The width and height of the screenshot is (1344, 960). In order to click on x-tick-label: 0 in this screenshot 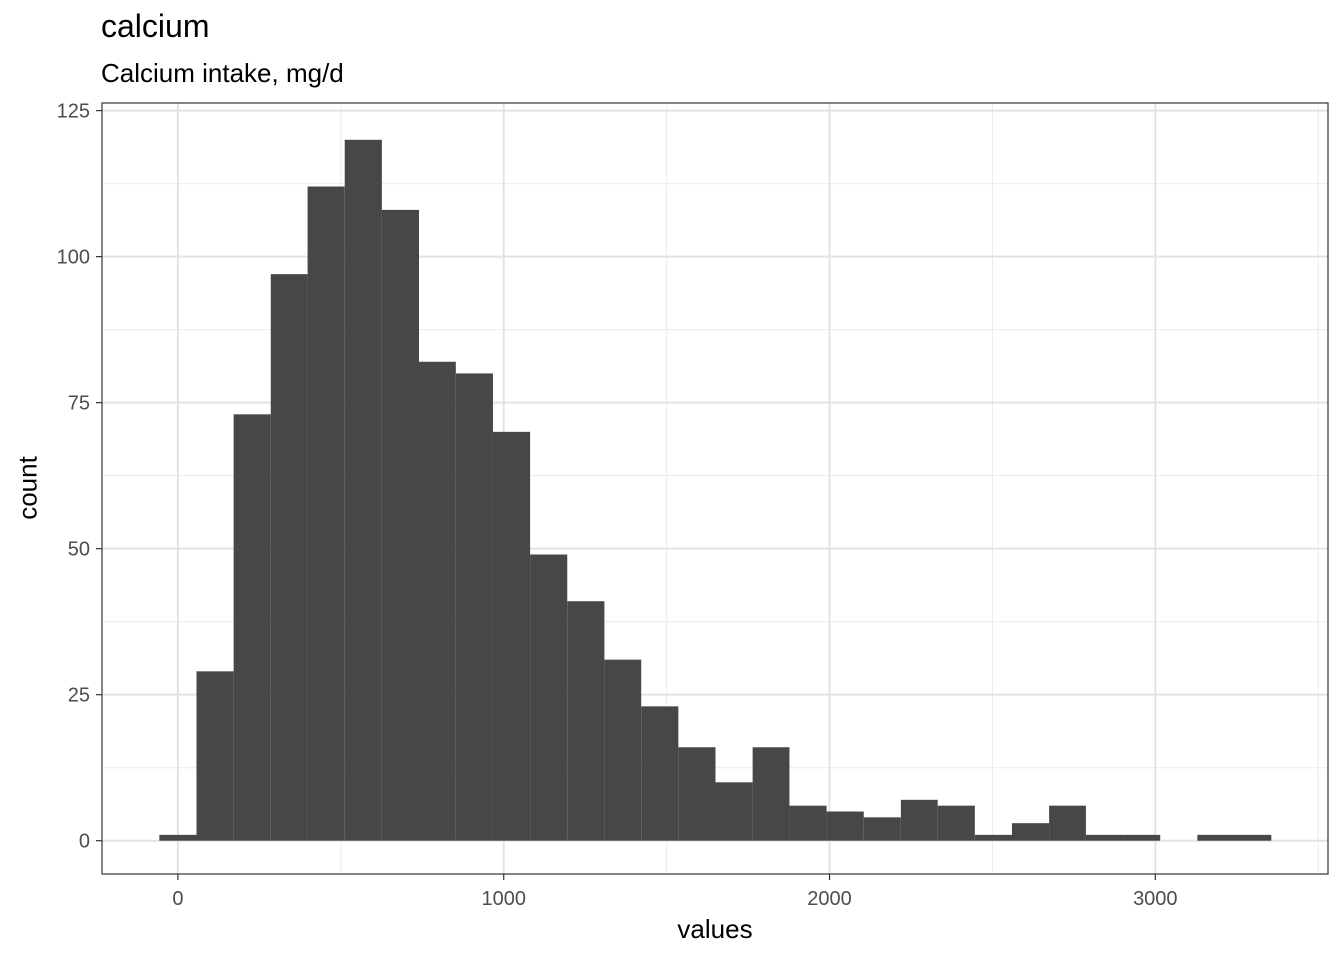, I will do `click(177, 899)`.